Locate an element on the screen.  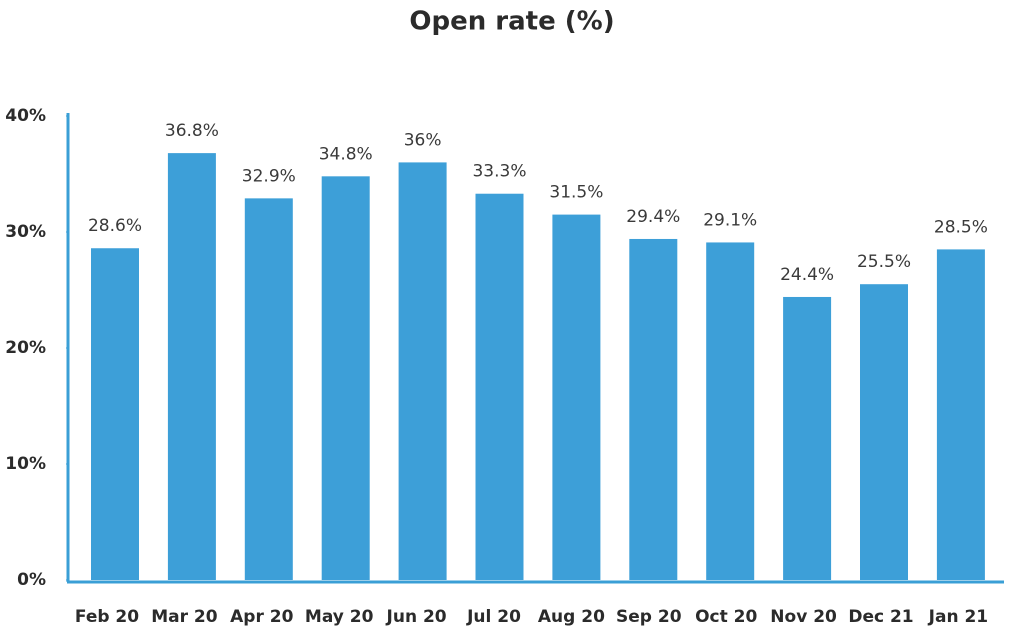
x-tick-label: Jun 20 is located at coordinates (416, 617).